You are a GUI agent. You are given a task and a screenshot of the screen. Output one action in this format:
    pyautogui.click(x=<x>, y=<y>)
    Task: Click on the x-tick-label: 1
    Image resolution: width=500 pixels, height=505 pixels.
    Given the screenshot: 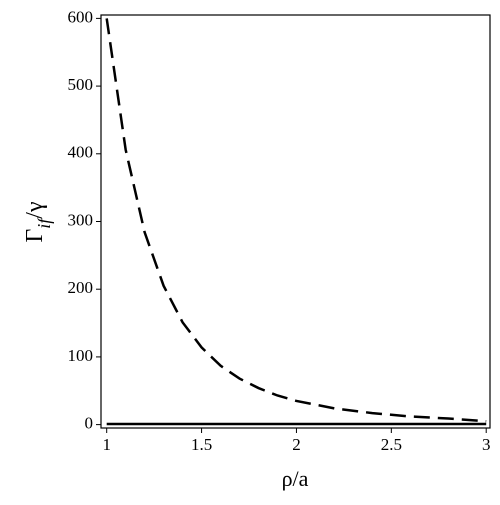 What is the action you would take?
    pyautogui.click(x=106, y=444)
    